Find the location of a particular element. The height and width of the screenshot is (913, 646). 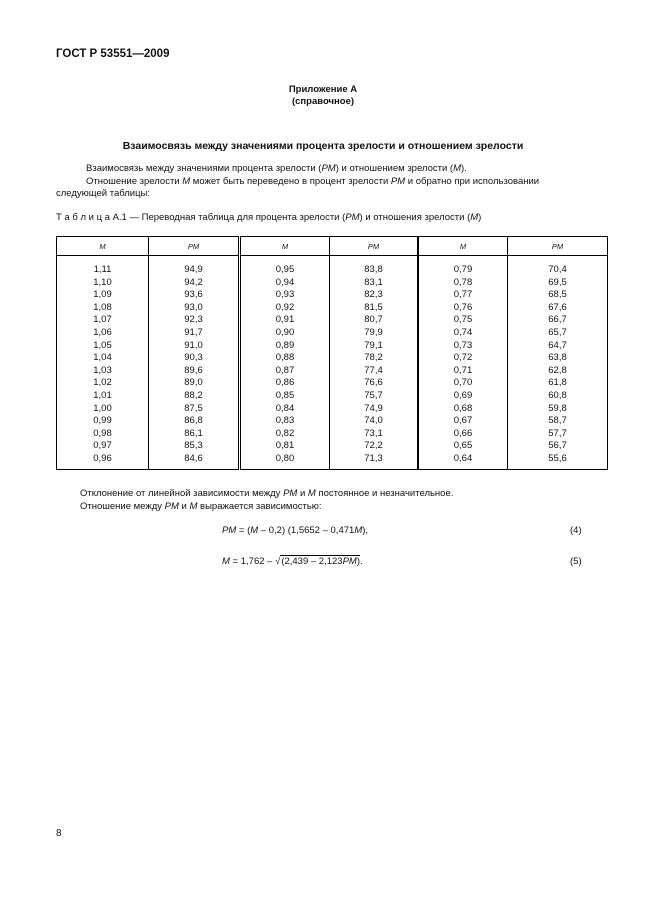

table-cell: 1,00 is located at coordinates (102, 409).